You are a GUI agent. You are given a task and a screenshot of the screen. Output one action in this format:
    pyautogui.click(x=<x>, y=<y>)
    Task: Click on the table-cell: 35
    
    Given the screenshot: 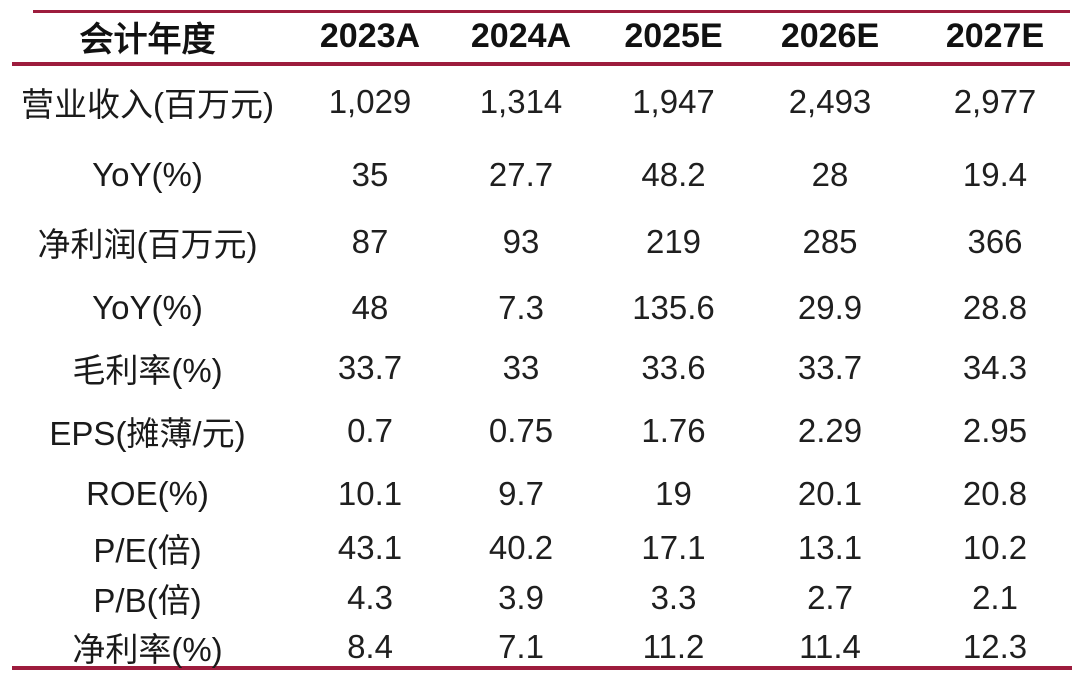 What is the action you would take?
    pyautogui.click(x=370, y=174)
    